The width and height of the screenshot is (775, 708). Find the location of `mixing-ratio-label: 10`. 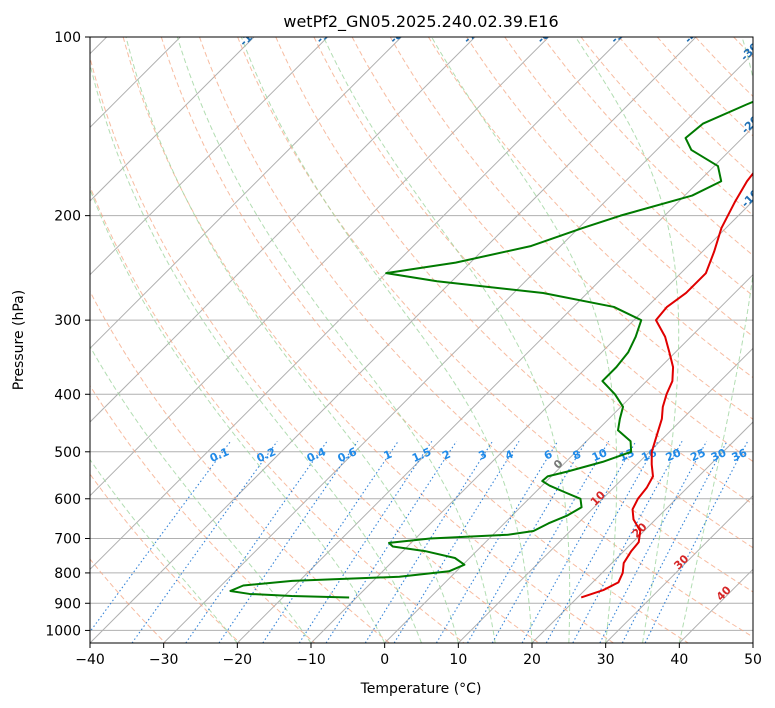

mixing-ratio-label: 10 is located at coordinates (600, 455).